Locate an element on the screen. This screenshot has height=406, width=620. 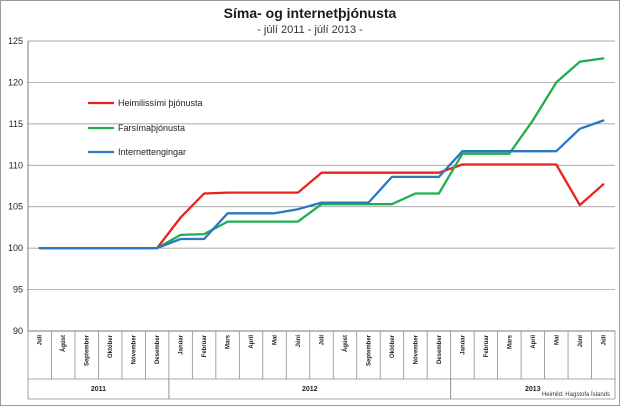
chart-subtitle: - júlí 2011 - júlí 2013 - is located at coordinates (310, 30).